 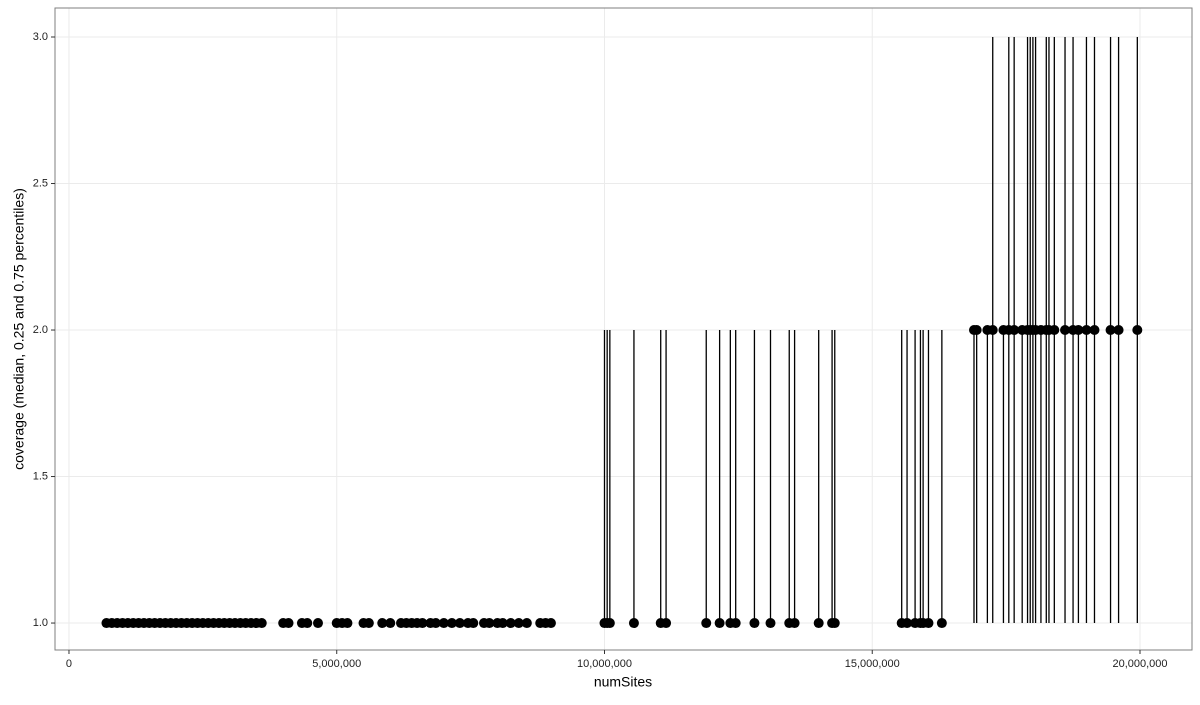 I want to click on y-tick-label: 1.5, so click(x=40, y=476).